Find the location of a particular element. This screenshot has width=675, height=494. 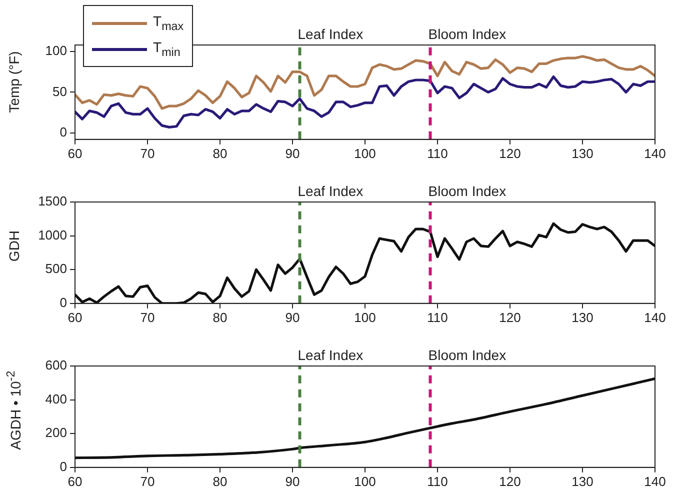

y-tick-label: 200 is located at coordinates (56, 432).